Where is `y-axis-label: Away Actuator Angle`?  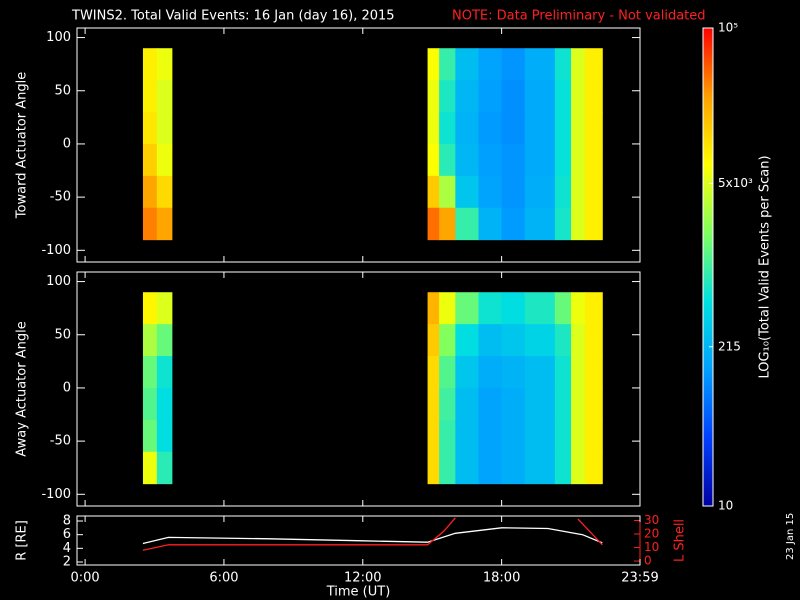 y-axis-label: Away Actuator Angle is located at coordinates (22, 388).